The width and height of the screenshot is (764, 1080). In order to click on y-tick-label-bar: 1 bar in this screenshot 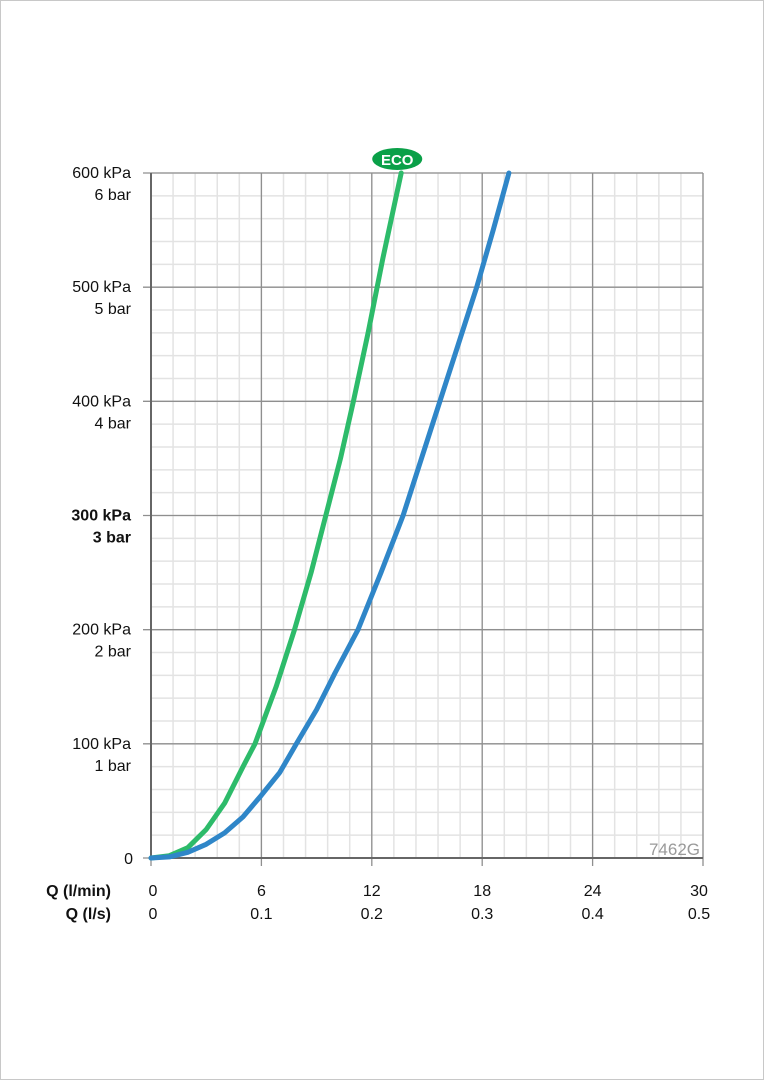, I will do `click(113, 766)`.